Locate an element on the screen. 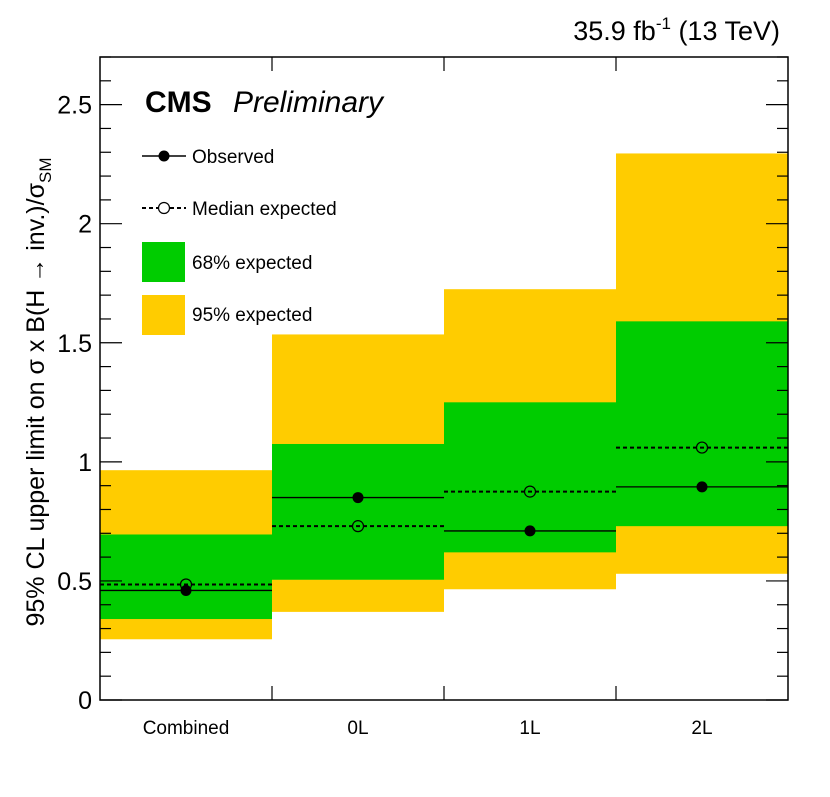  legend-band95-label: 95% expected is located at coordinates (252, 315).